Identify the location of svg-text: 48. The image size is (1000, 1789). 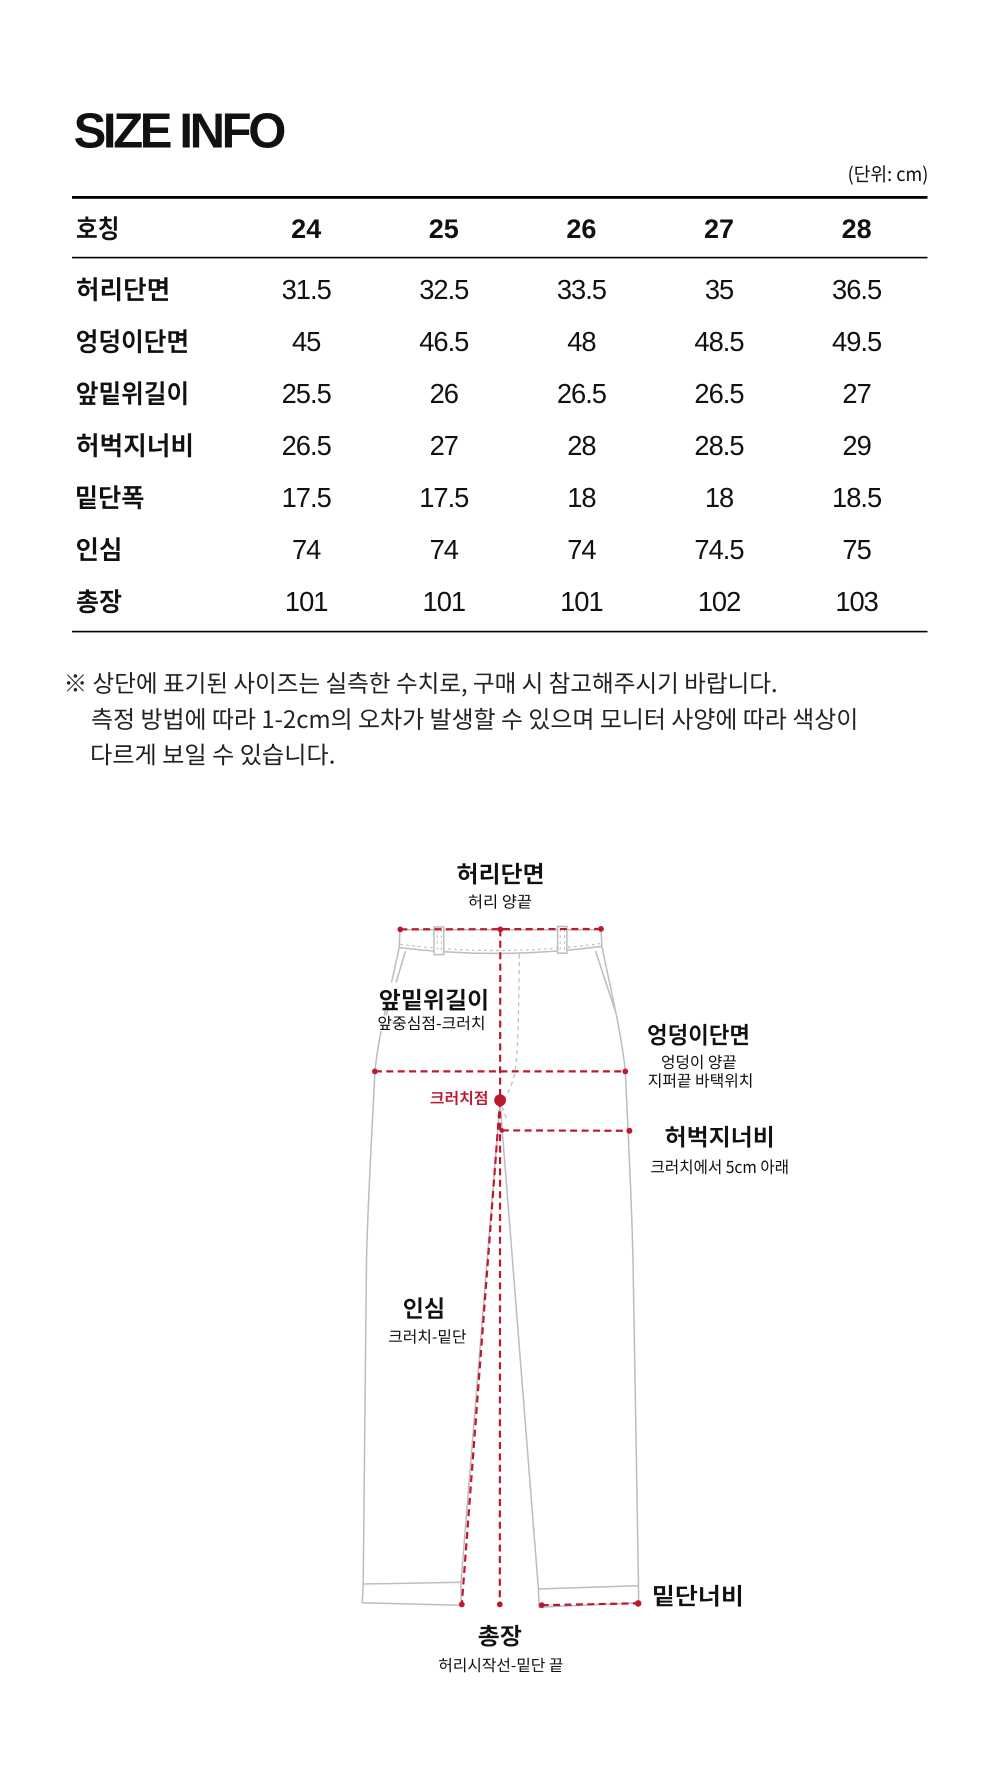
(581, 341).